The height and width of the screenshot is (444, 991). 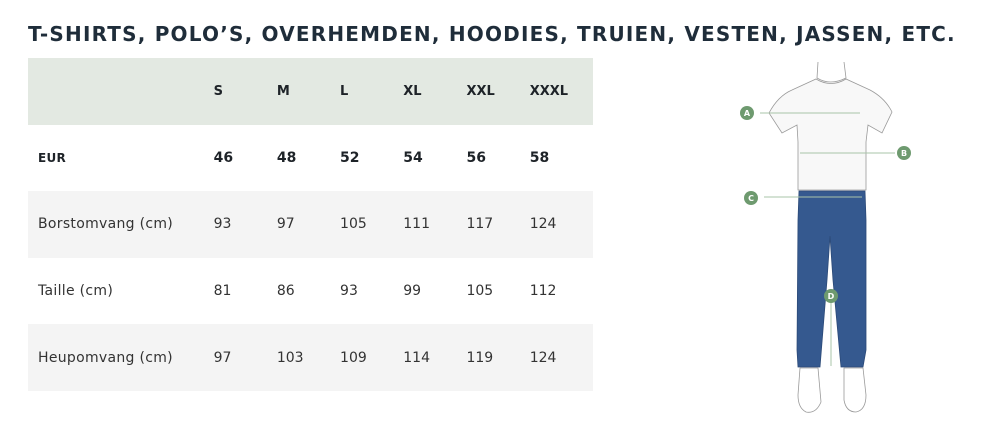 I want to click on measurement-figure: A B C D, so click(x=825, y=237).